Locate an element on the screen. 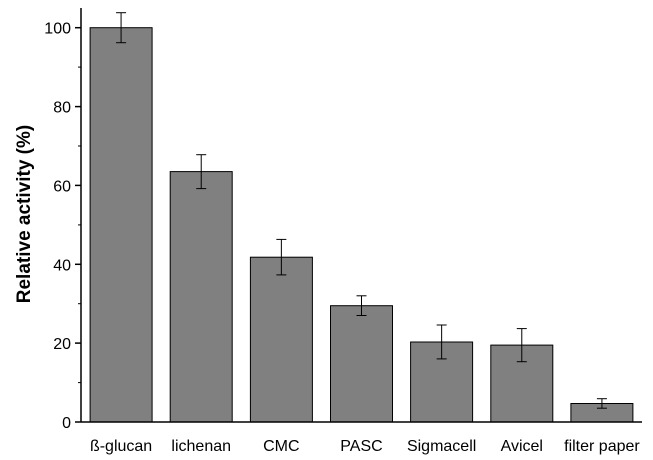 This screenshot has width=653, height=460. y-tick-label-3: 60 is located at coordinates (62, 186).